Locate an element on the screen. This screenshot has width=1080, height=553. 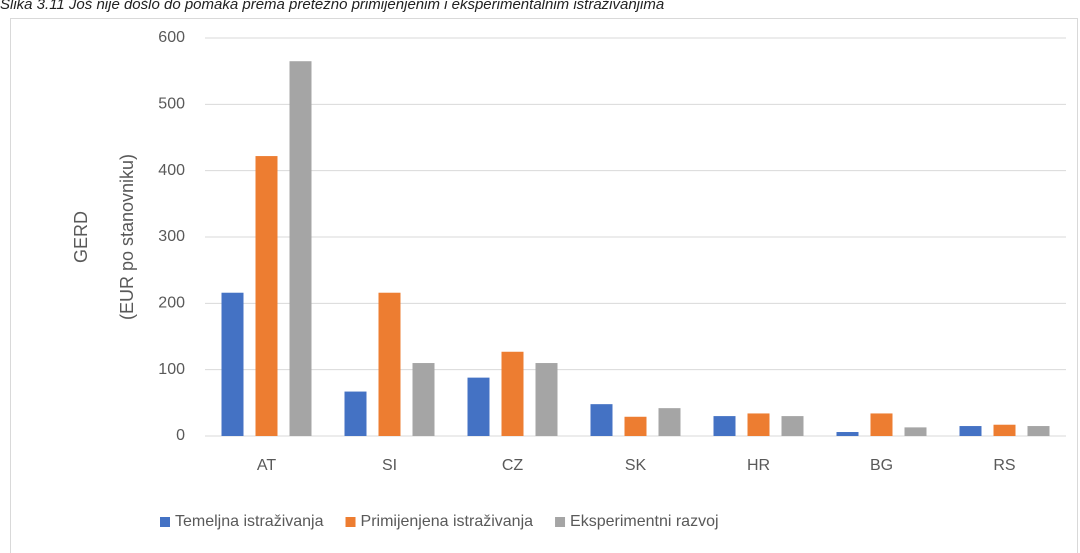
x-tick-label: BG is located at coordinates (881, 465).